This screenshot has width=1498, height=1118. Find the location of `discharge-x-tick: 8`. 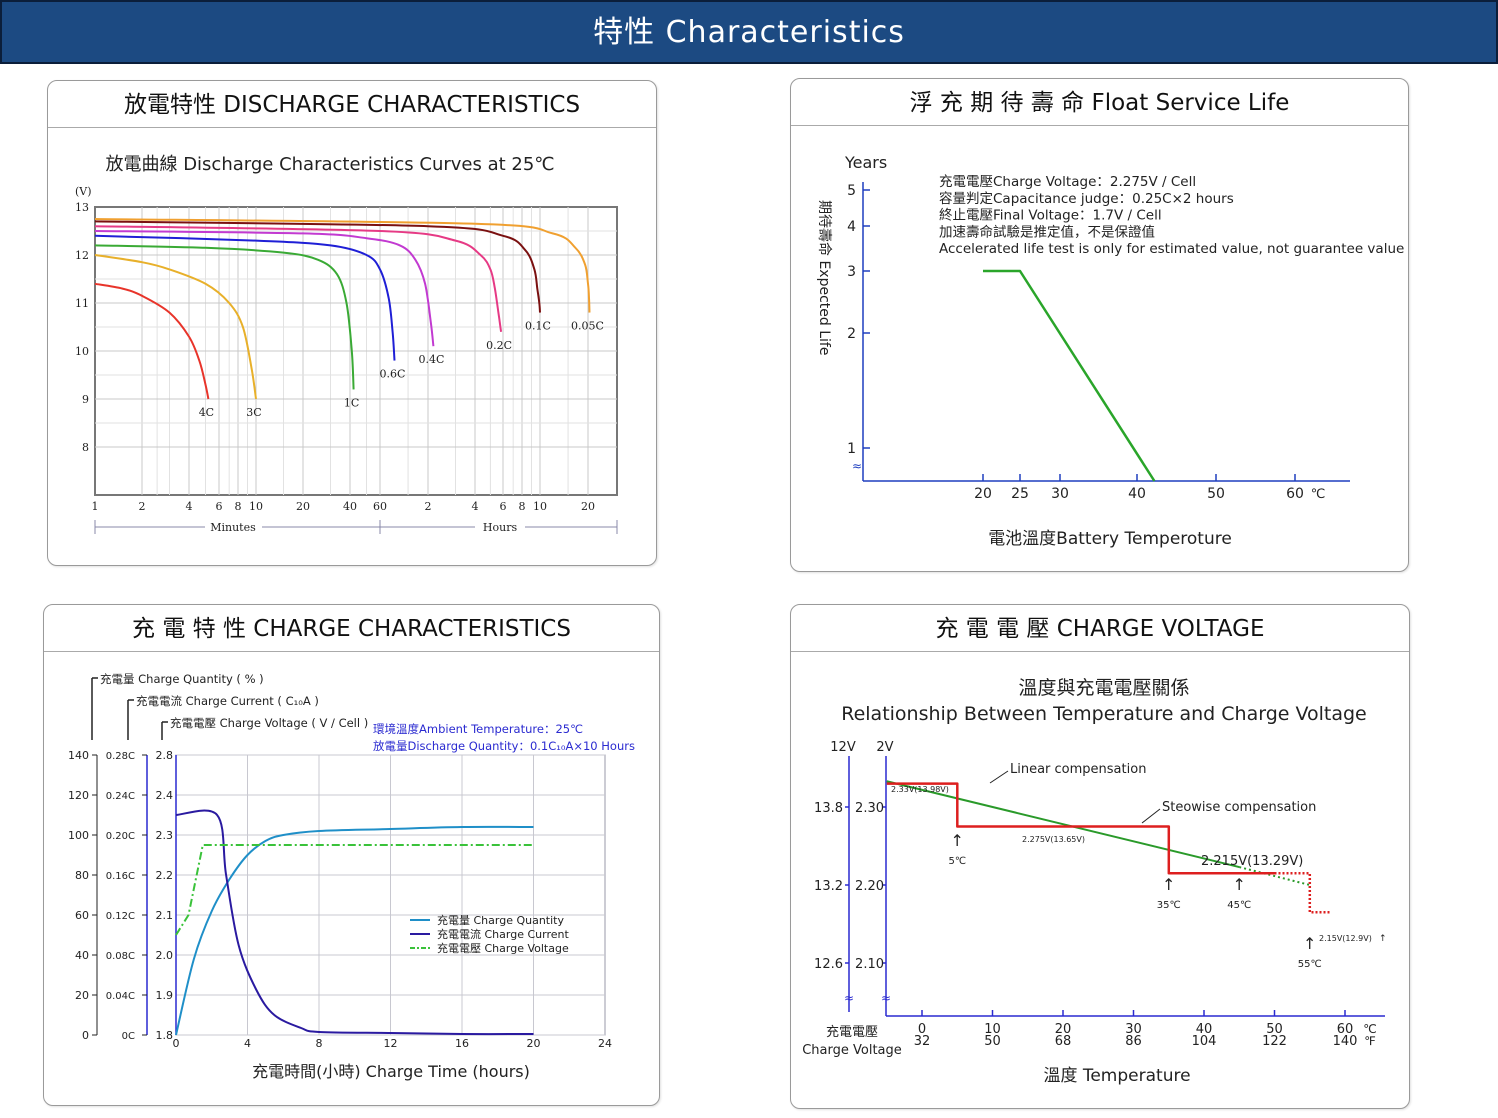

discharge-x-tick: 8 is located at coordinates (238, 506).